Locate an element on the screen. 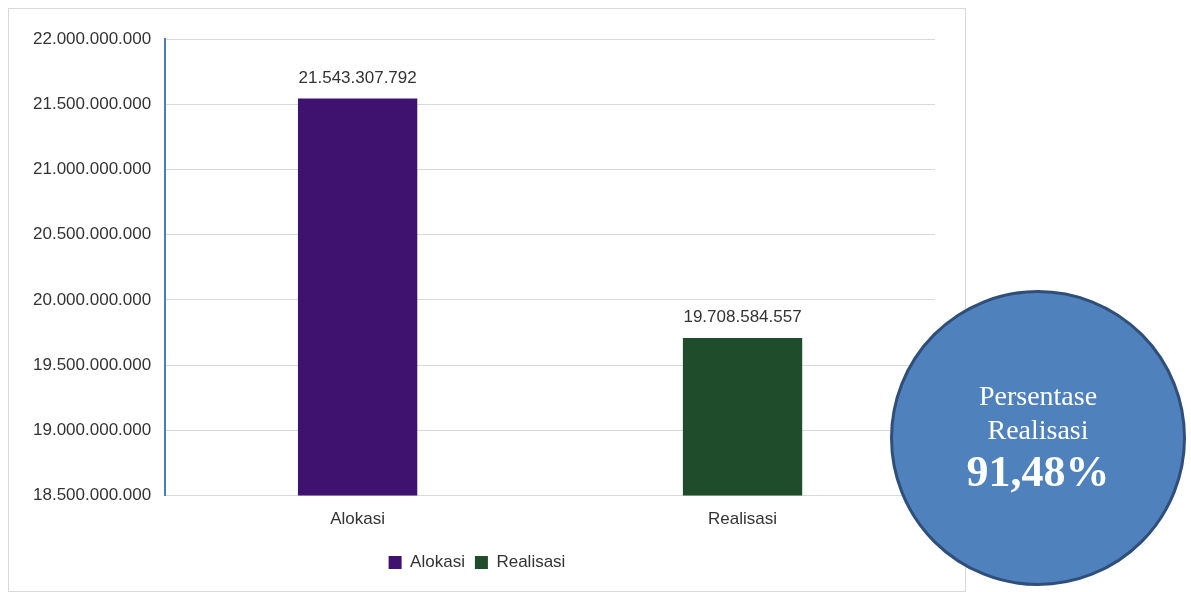 The height and width of the screenshot is (592, 1191). y-tick-label: 22.000.000.000 is located at coordinates (92, 38).